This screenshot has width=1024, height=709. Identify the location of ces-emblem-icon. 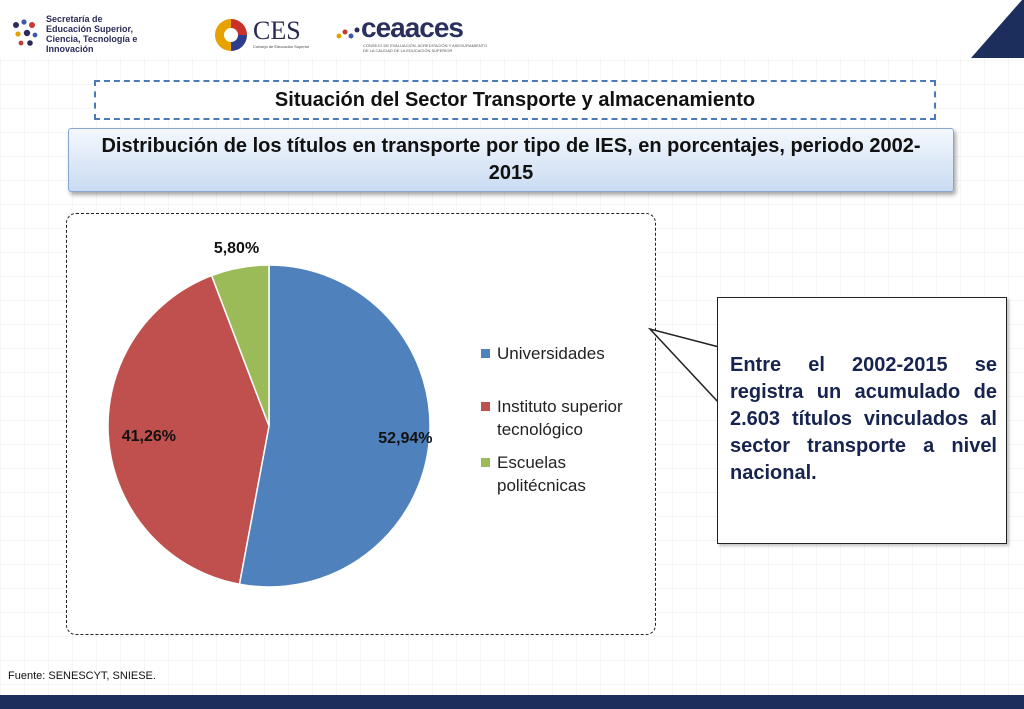
(231, 35).